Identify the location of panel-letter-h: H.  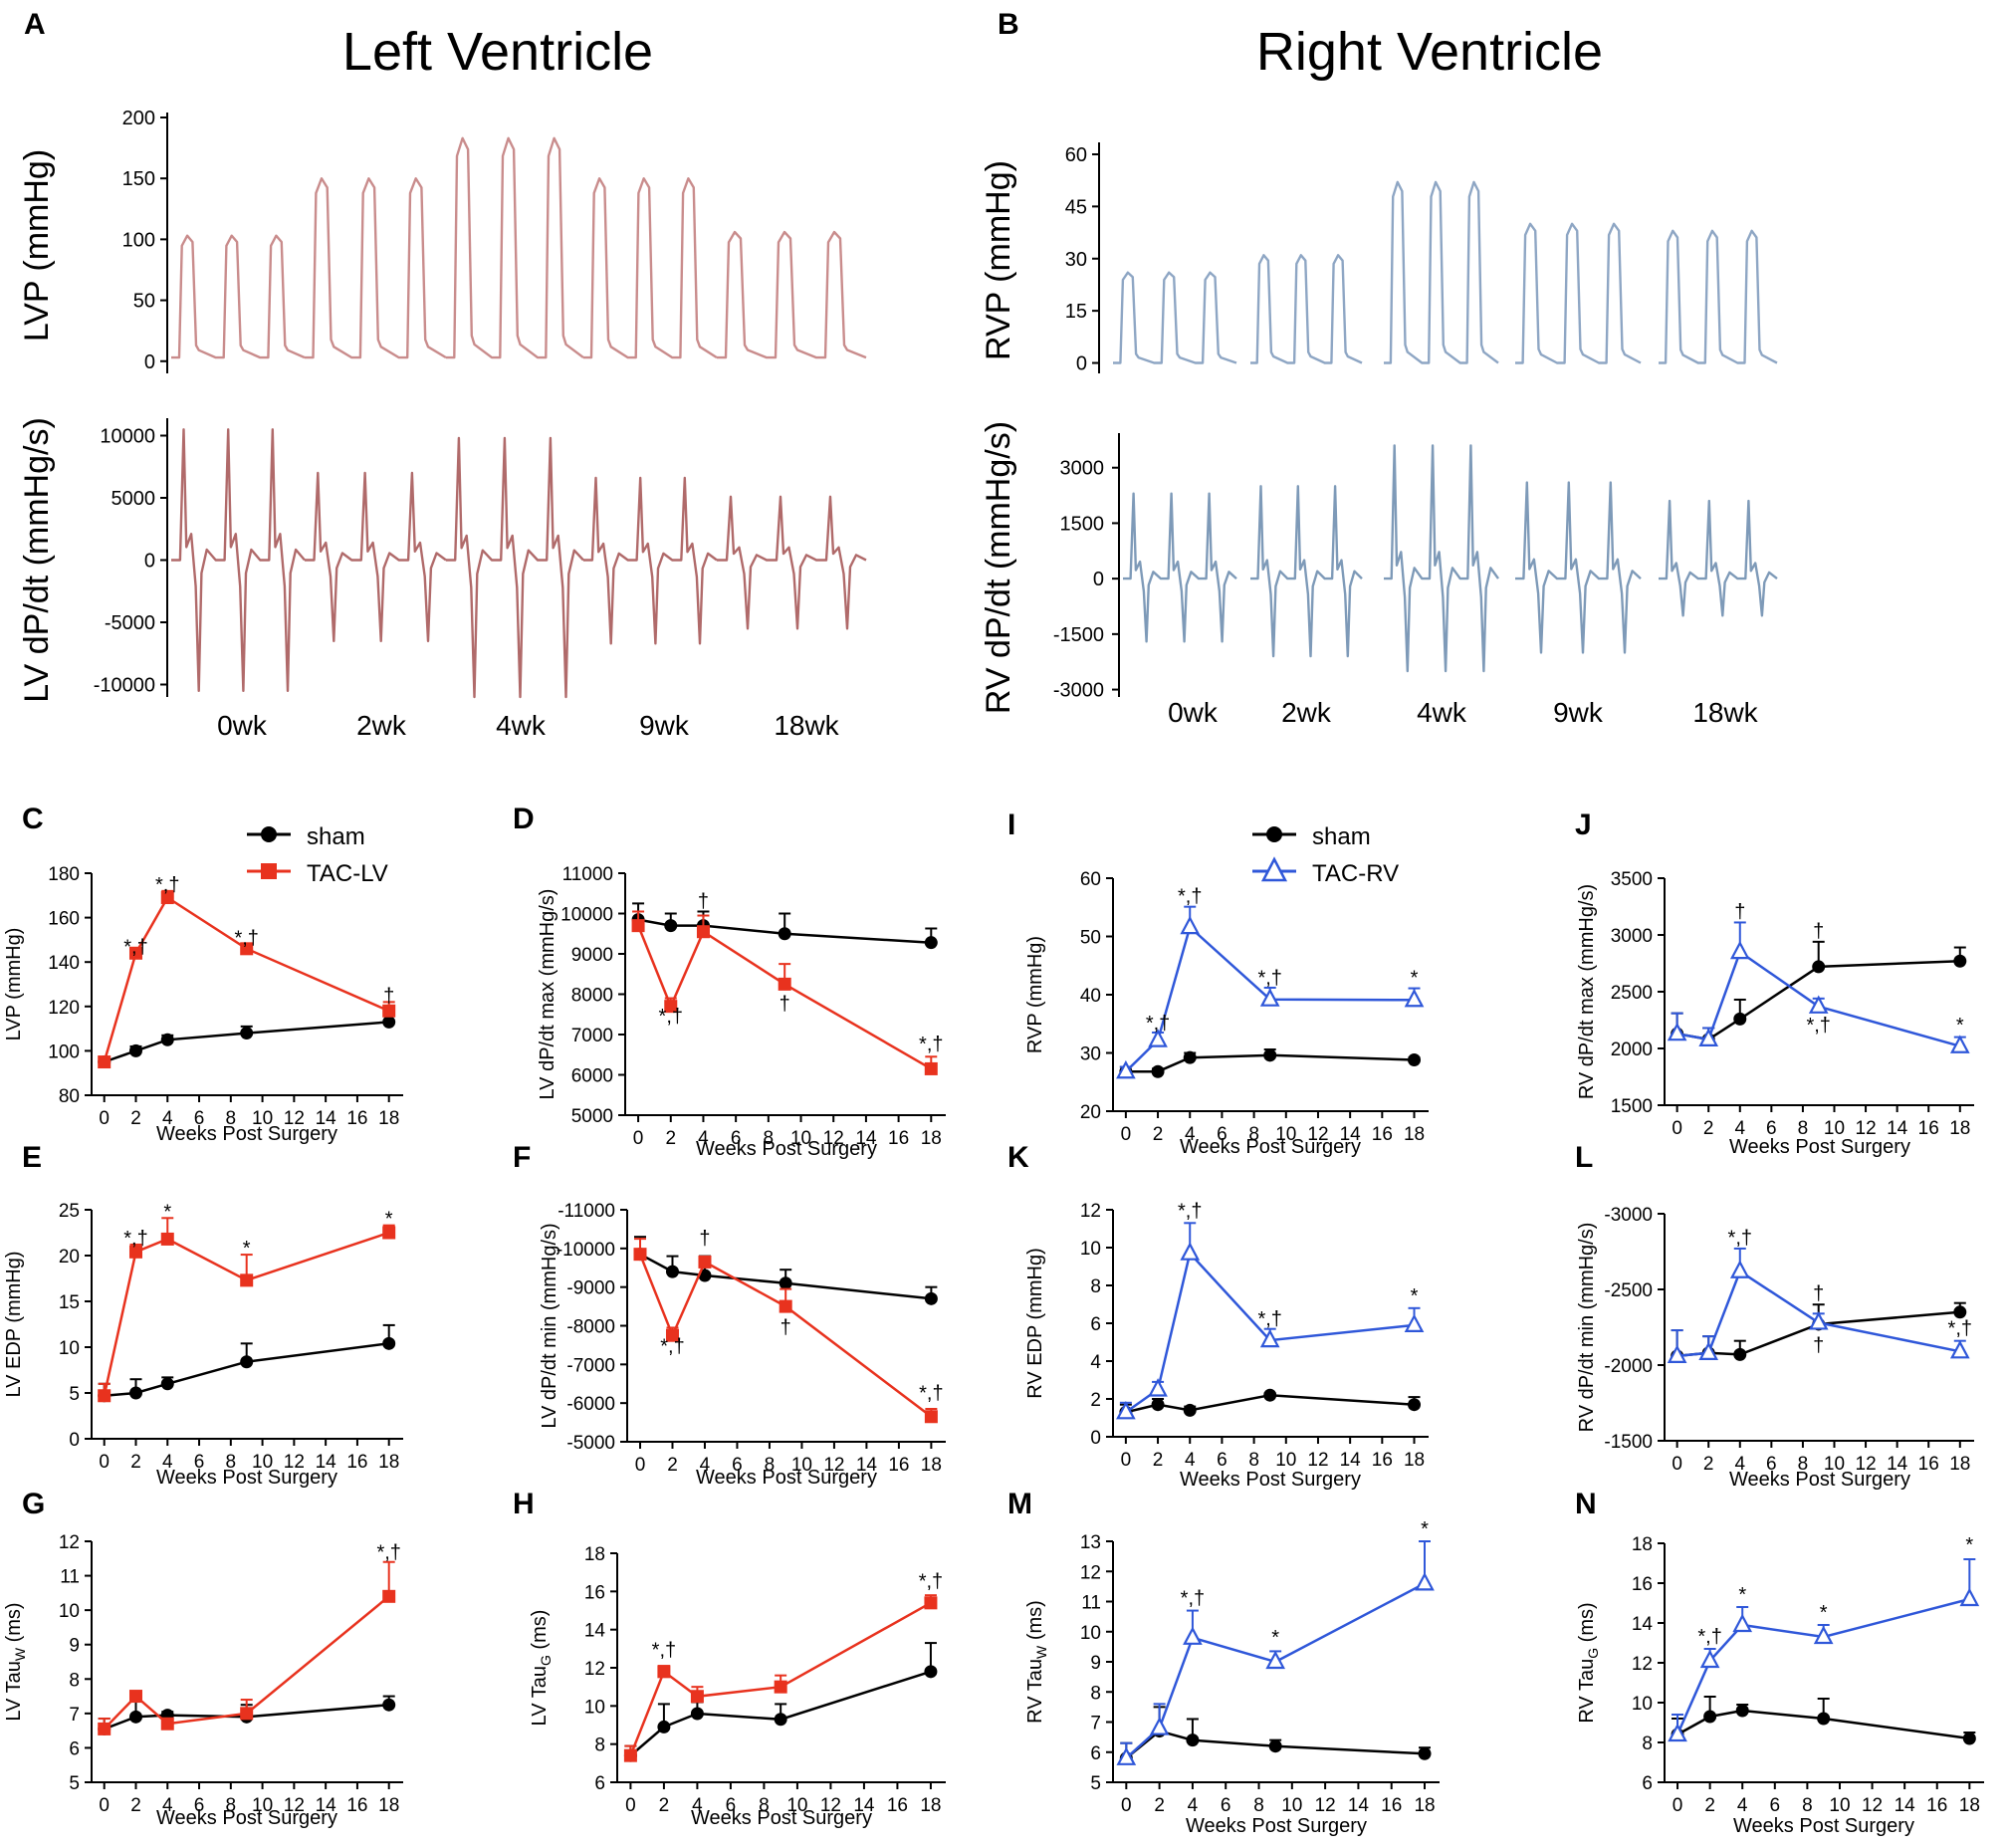
(524, 1504).